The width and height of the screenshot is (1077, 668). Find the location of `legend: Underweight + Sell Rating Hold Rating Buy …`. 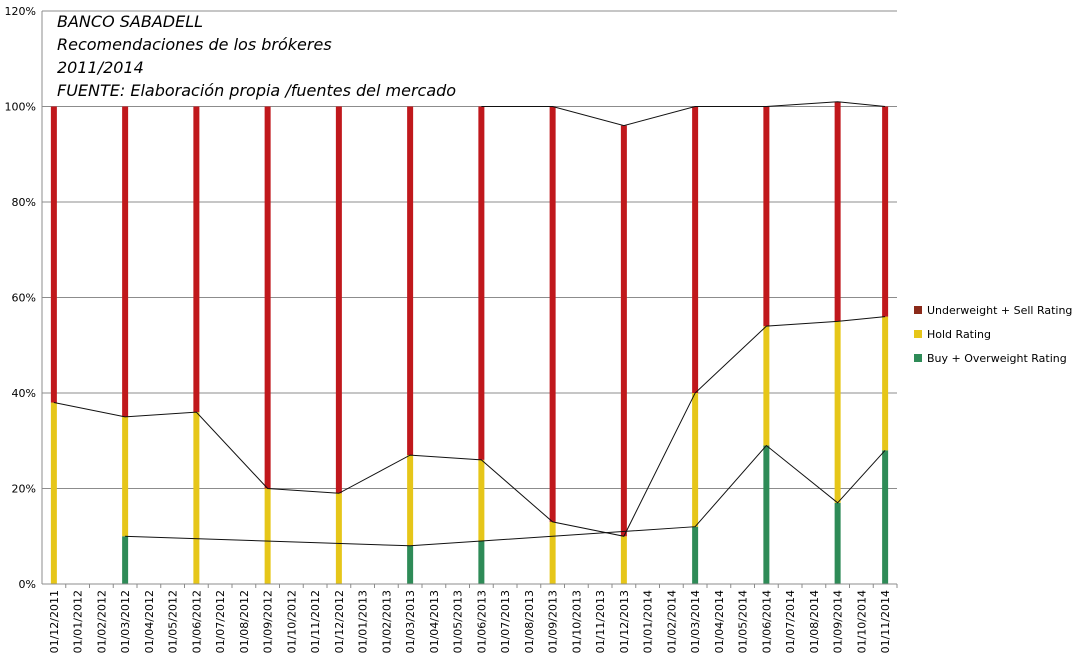

legend: Underweight + Sell Rating Hold Rating Buy … is located at coordinates (993, 334).